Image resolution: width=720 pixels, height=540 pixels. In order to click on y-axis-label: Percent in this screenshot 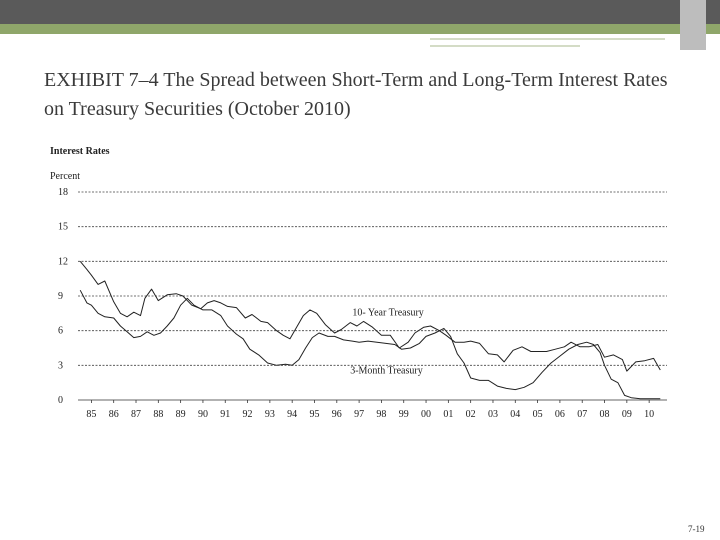, I will do `click(65, 176)`.